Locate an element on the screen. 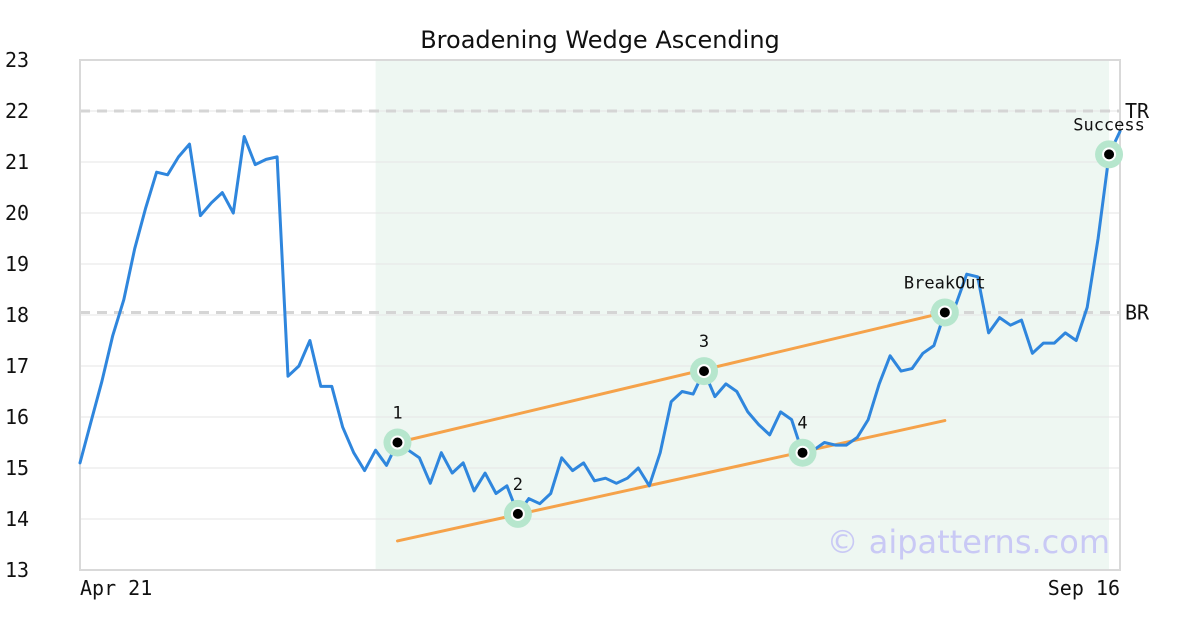 The image size is (1200, 630). y-tick-label-20: 20 is located at coordinates (17, 213).